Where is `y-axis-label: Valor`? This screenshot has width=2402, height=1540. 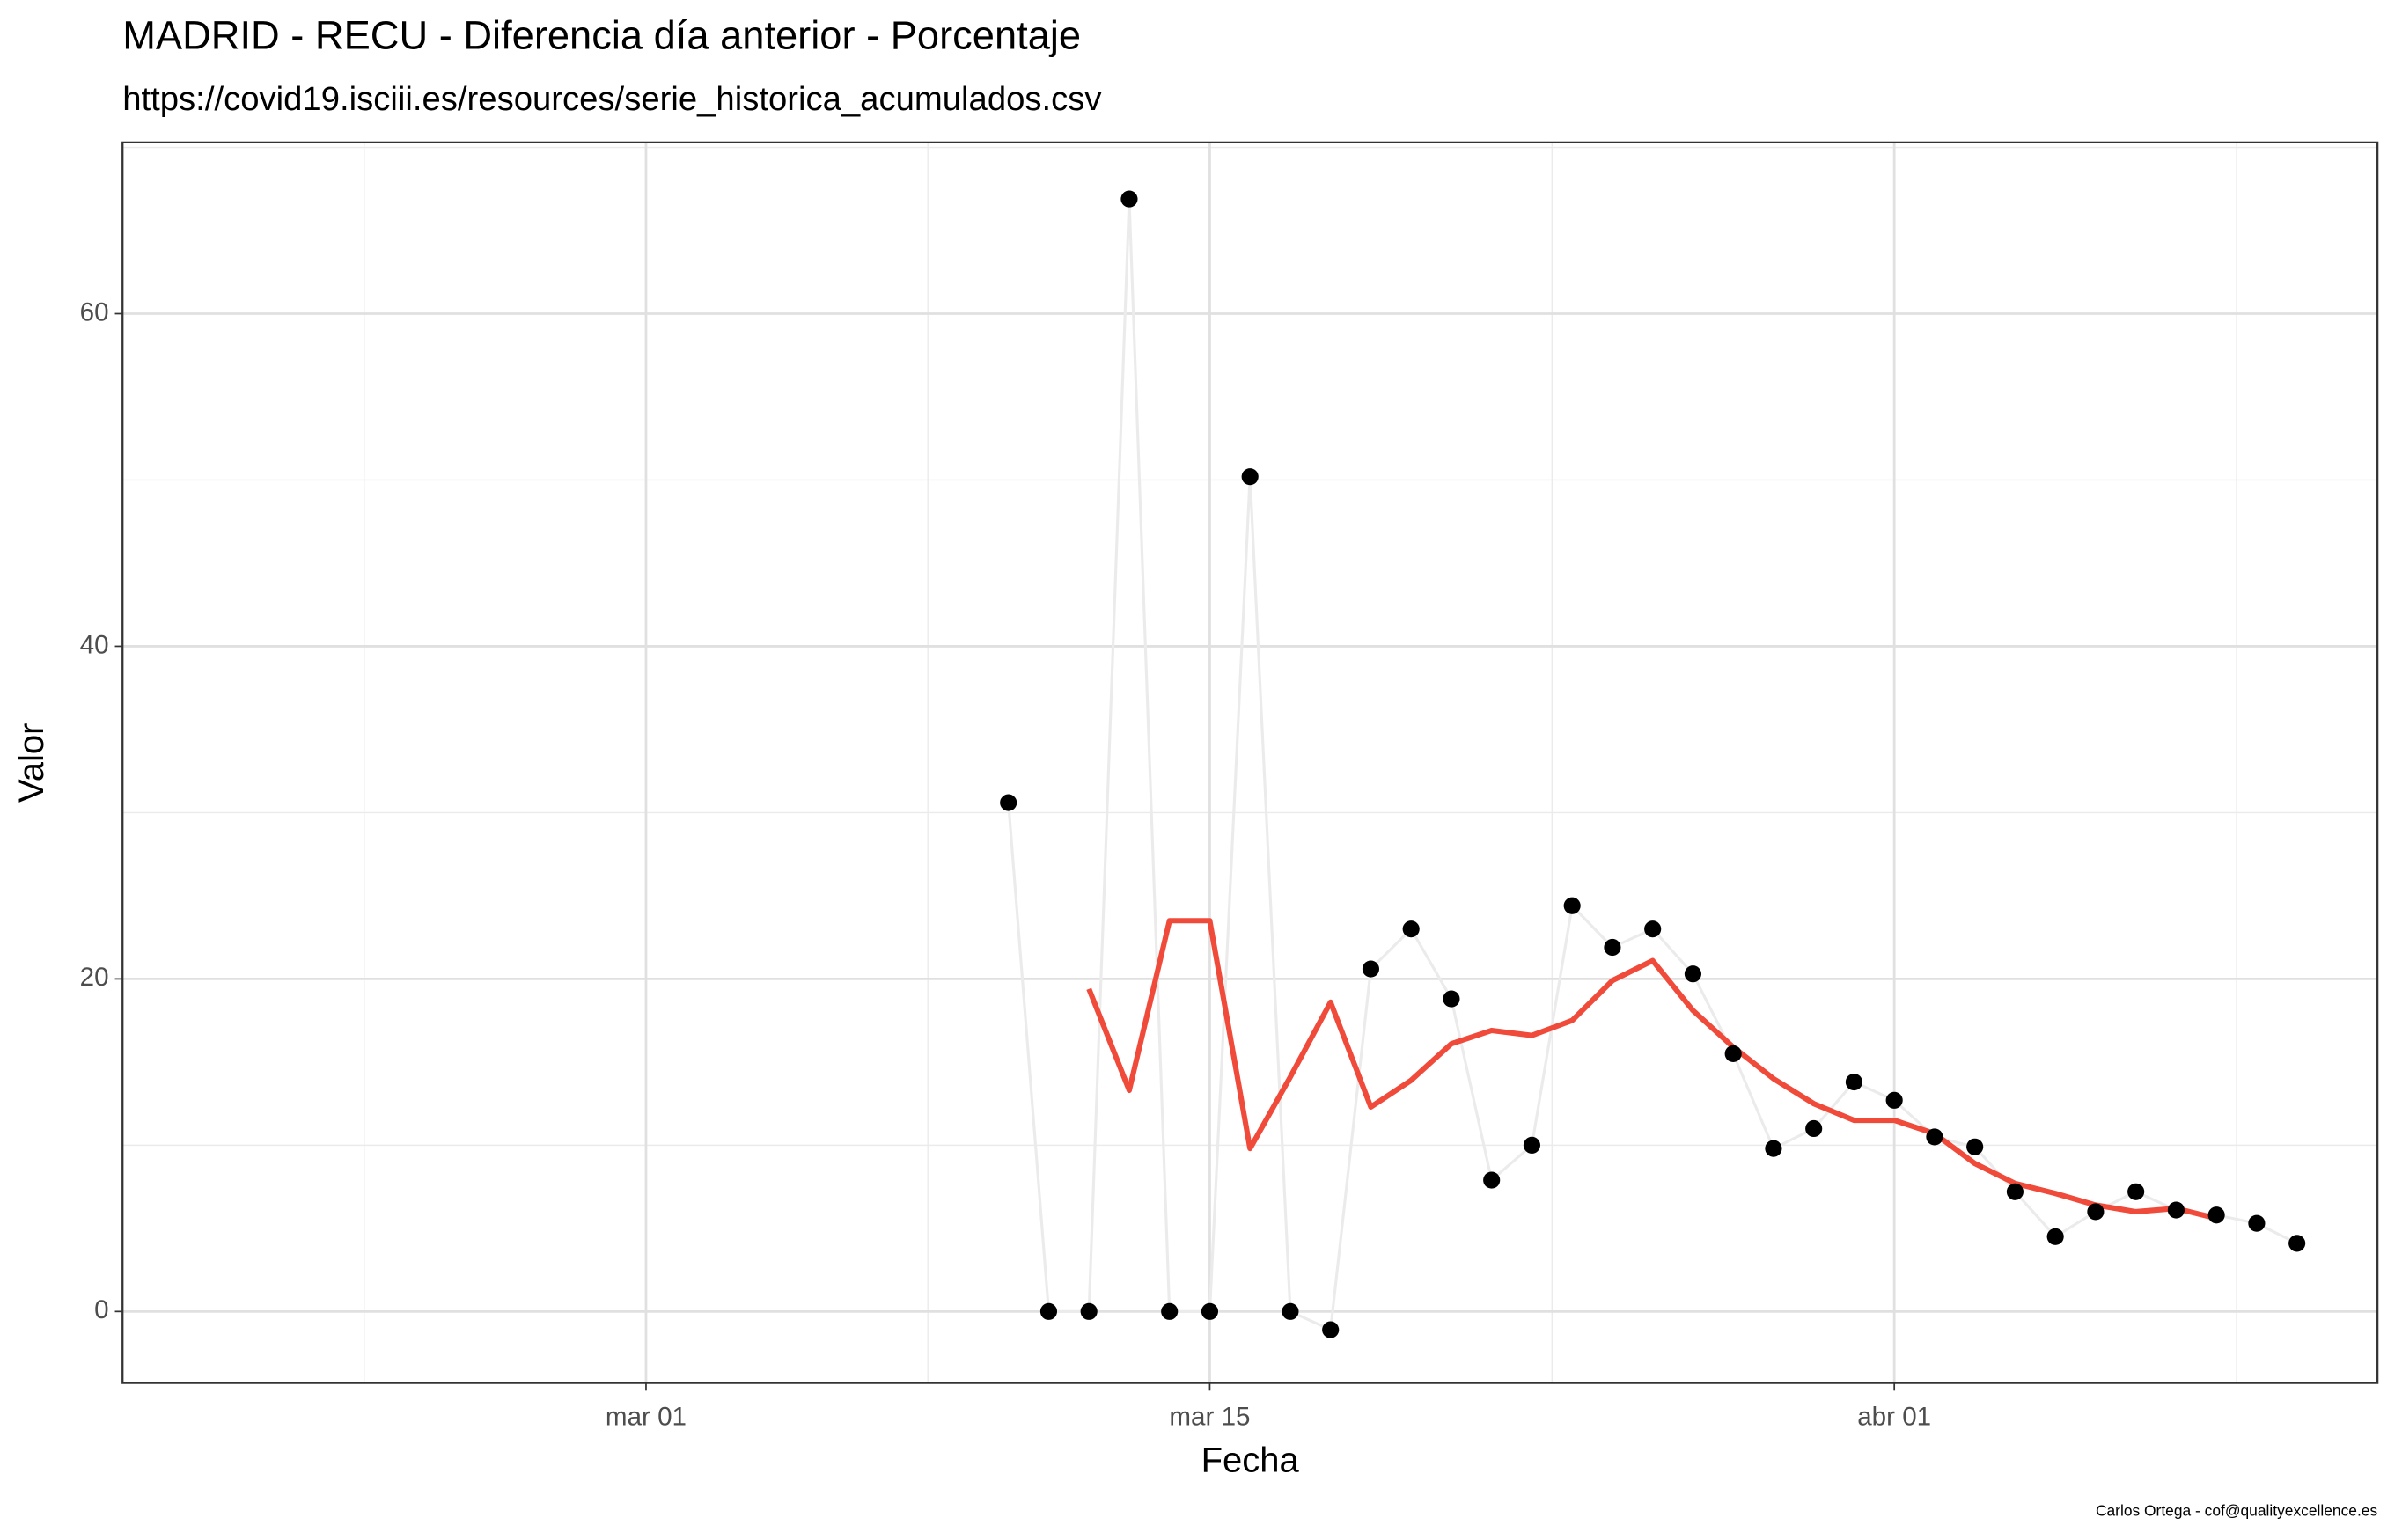 y-axis-label: Valor is located at coordinates (32, 763).